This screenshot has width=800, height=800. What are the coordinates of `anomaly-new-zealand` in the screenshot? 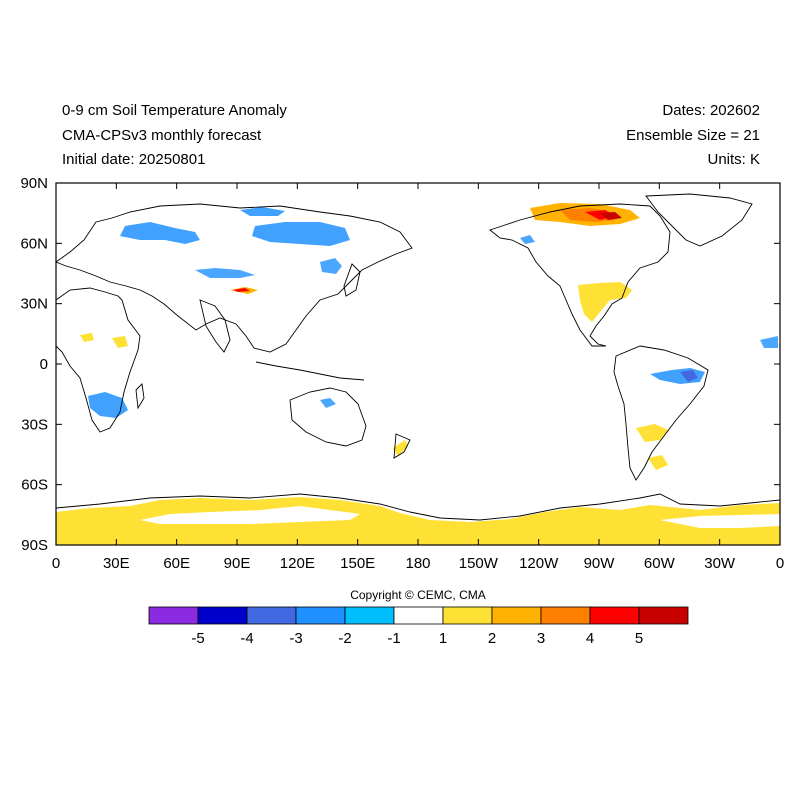 It's located at (400, 448).